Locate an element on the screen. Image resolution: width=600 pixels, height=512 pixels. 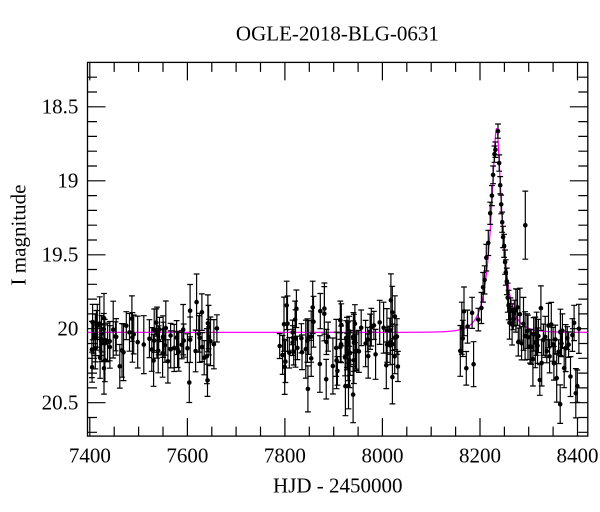
svg-text: 20 is located at coordinates (67, 328).